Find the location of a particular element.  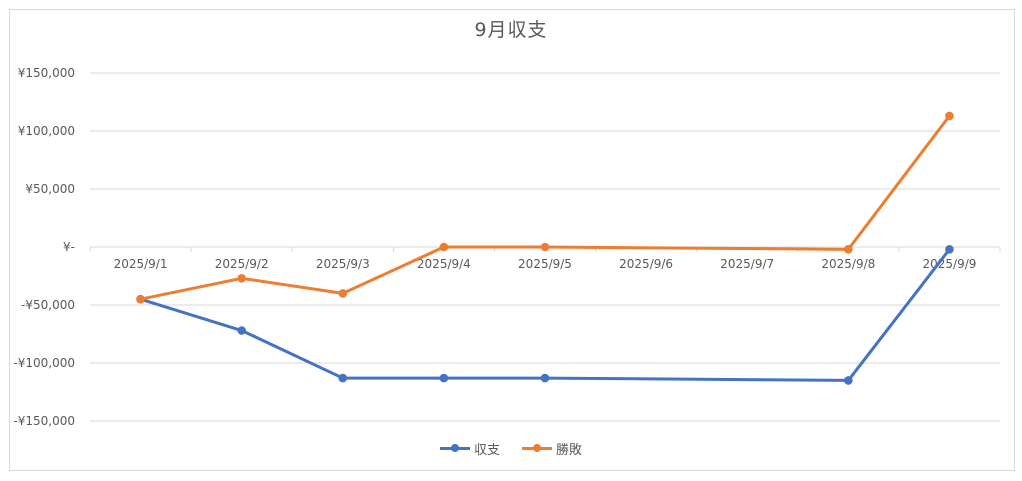

legend-item-balance: 収支 is located at coordinates (469, 448).